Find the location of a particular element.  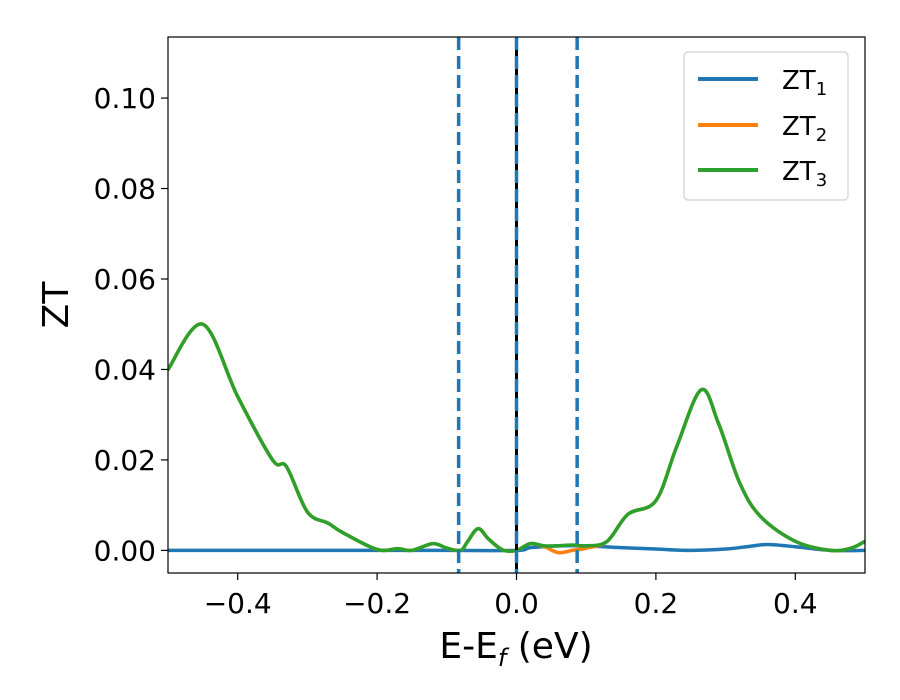

legend-label-zt3: ZT3 is located at coordinates (804, 174).